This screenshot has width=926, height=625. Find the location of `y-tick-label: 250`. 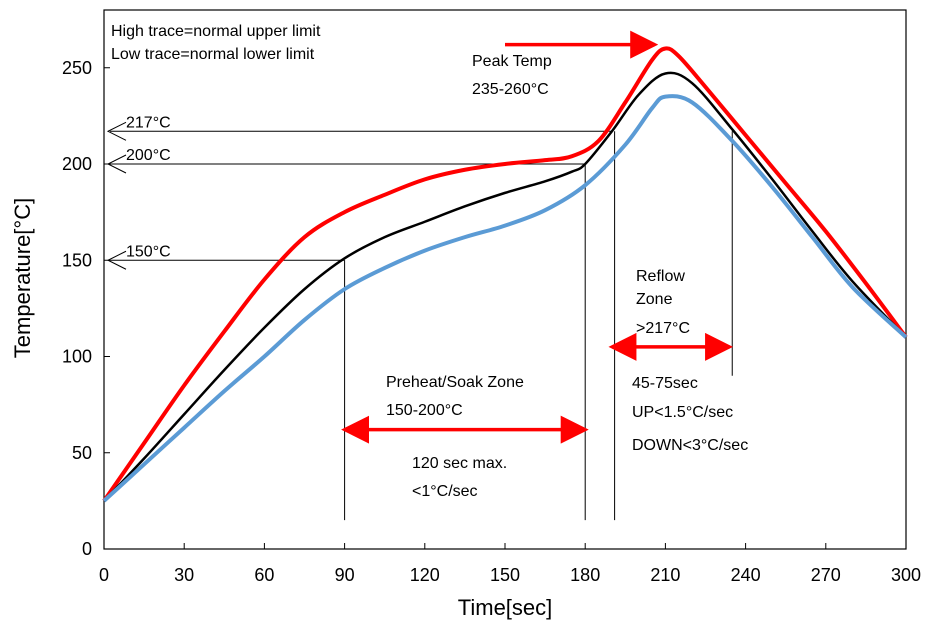

y-tick-label: 250 is located at coordinates (77, 68).